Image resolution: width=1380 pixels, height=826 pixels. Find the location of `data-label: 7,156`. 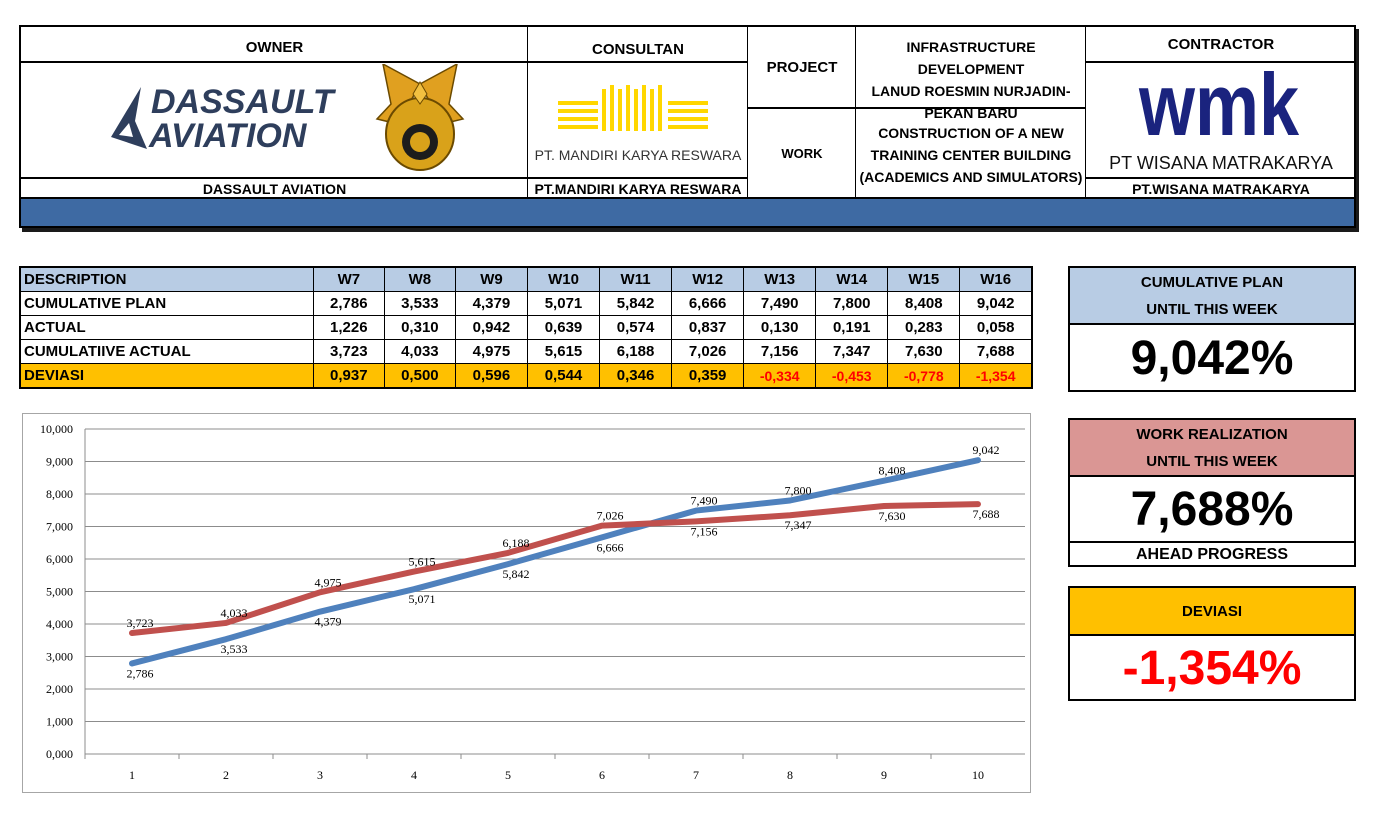

data-label: 7,156 is located at coordinates (704, 531).